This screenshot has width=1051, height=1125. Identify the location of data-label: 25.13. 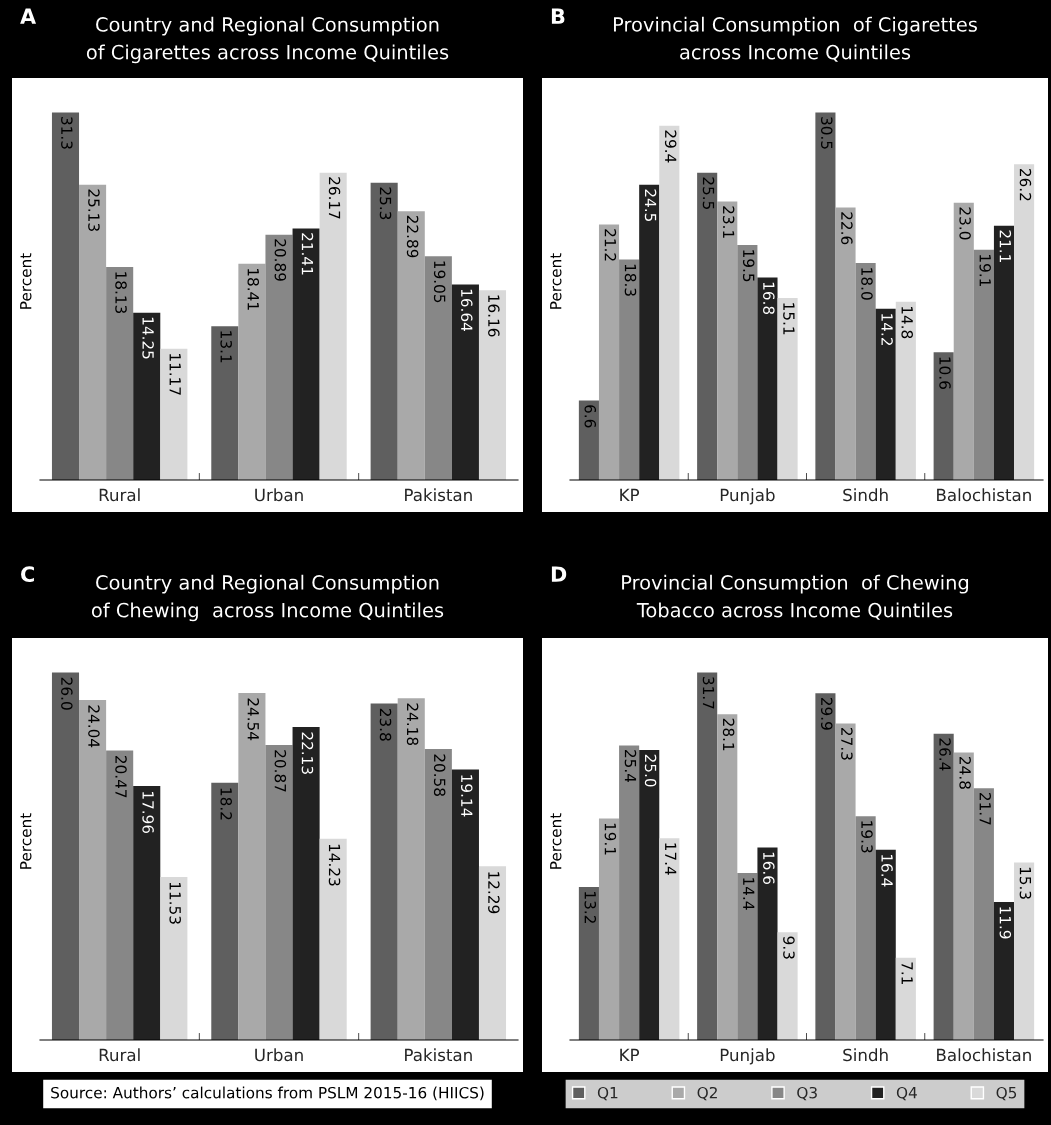
(94, 210).